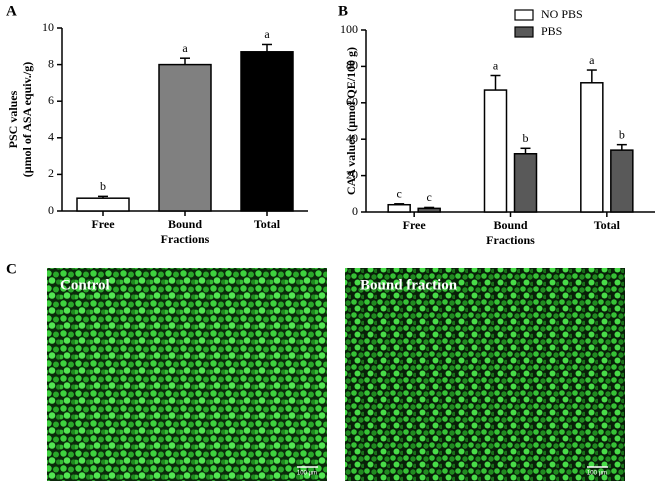  What do you see at coordinates (352, 102) in the screenshot?
I see `y-tick-label: 60` at bounding box center [352, 102].